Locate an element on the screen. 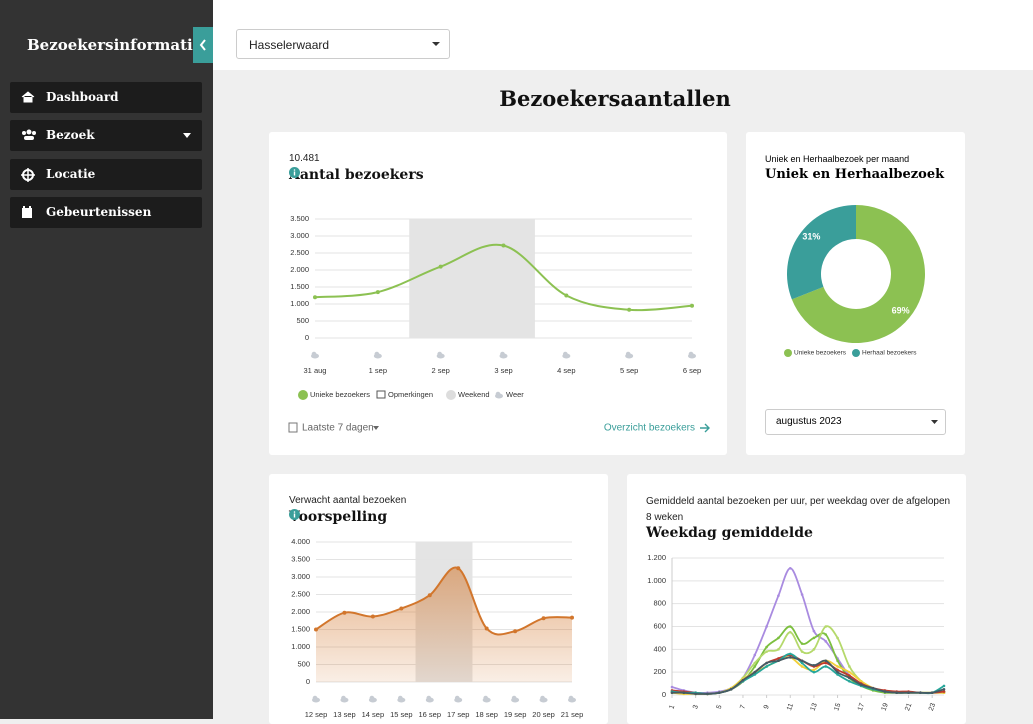 Image resolution: width=1033 pixels, height=724 pixels. y-tick-label: 2.000 is located at coordinates (299, 269).